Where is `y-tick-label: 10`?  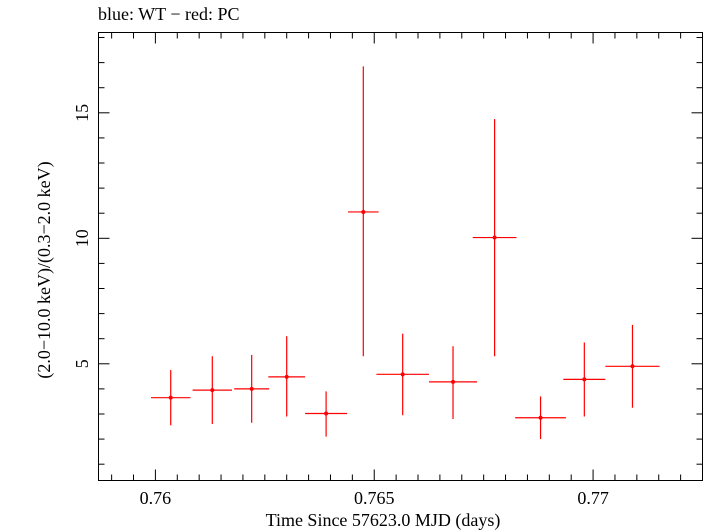
y-tick-label: 10 is located at coordinates (82, 238).